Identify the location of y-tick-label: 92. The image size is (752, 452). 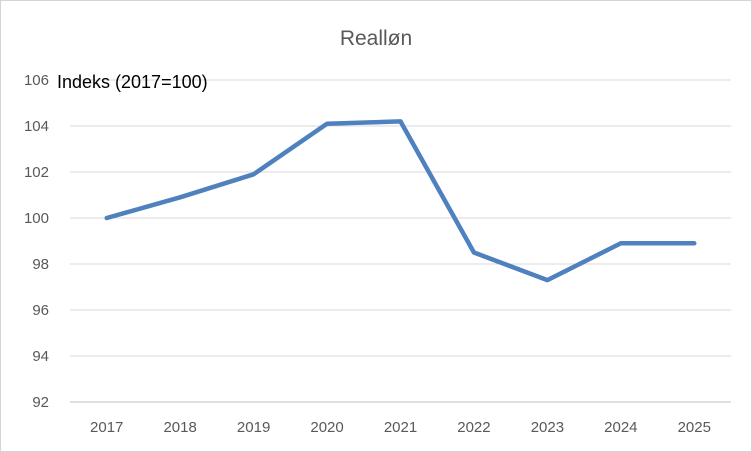
(40, 402).